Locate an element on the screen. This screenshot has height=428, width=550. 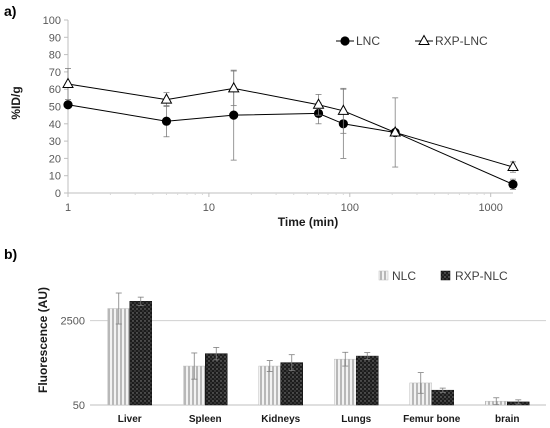
category-label: Lungs is located at coordinates (356, 419).